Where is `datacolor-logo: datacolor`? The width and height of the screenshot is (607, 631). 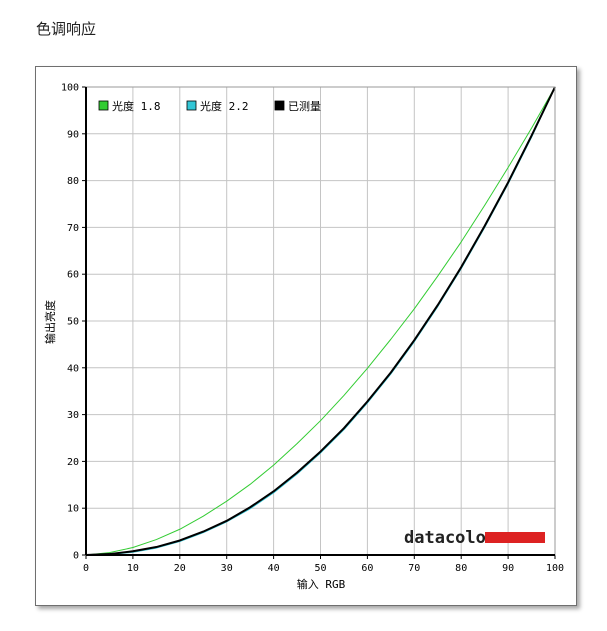
datacolor-logo: datacolor is located at coordinates (474, 538).